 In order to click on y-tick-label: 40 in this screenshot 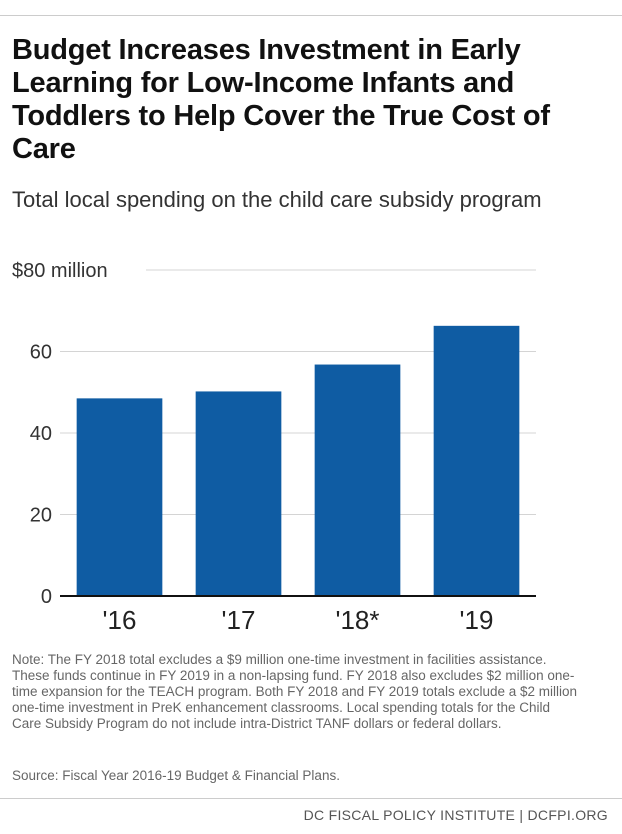, I will do `click(41, 434)`.